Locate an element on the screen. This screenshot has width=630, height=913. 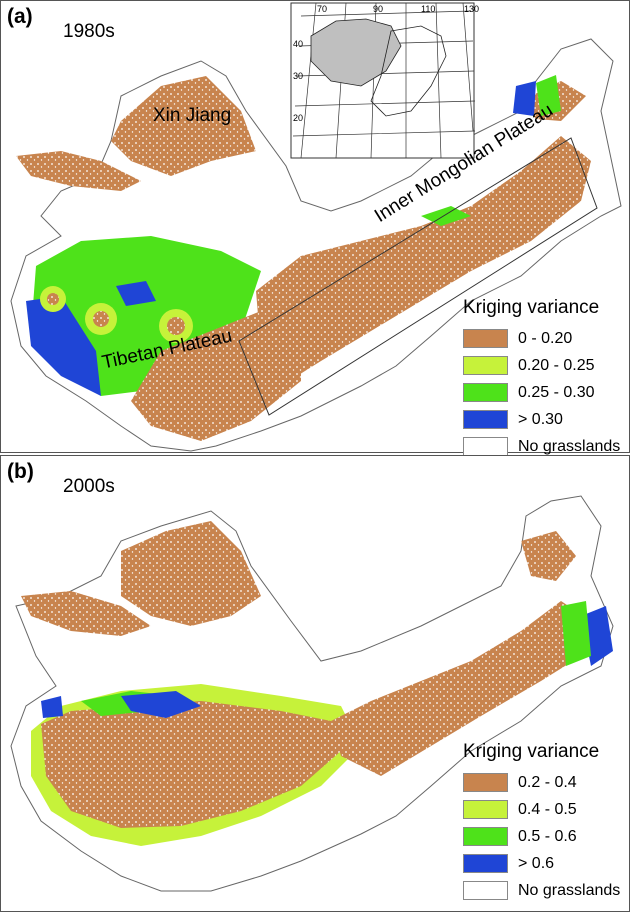
inset-lat-label: 20 is located at coordinates (298, 118).